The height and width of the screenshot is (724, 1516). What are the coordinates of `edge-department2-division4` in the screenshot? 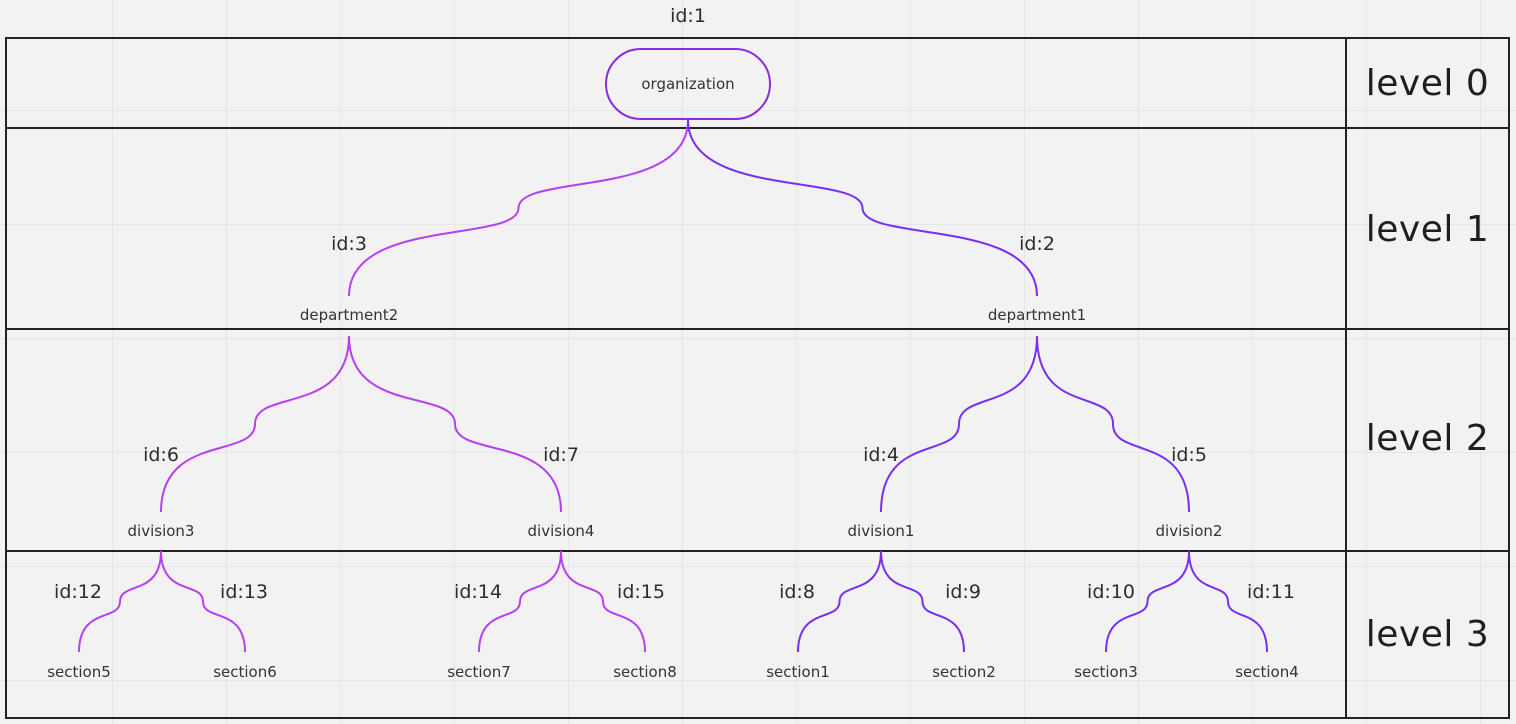 It's located at (455, 424).